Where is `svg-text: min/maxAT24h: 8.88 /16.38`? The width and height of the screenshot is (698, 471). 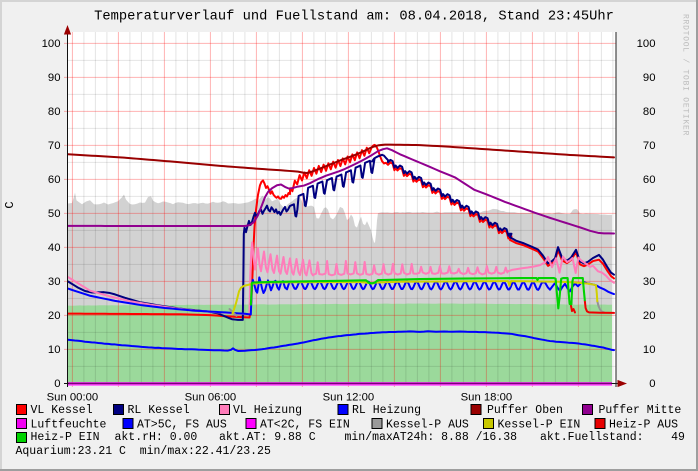 svg-text: min/maxAT24h: 8.88 /16.38 is located at coordinates (431, 437).